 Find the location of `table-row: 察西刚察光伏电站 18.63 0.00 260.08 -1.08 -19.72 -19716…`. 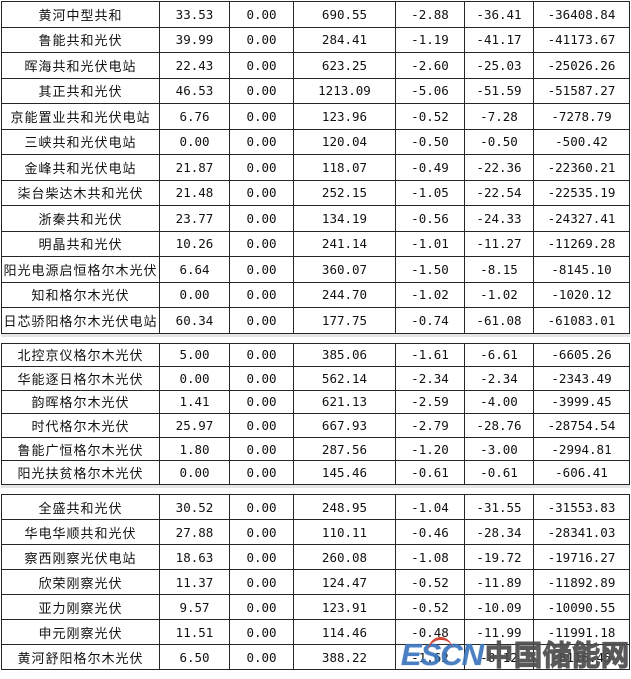

table-row: 察西刚察光伏电站 18.63 0.00 260.08 -1.08 -19.72 -19716… is located at coordinates (315, 558).